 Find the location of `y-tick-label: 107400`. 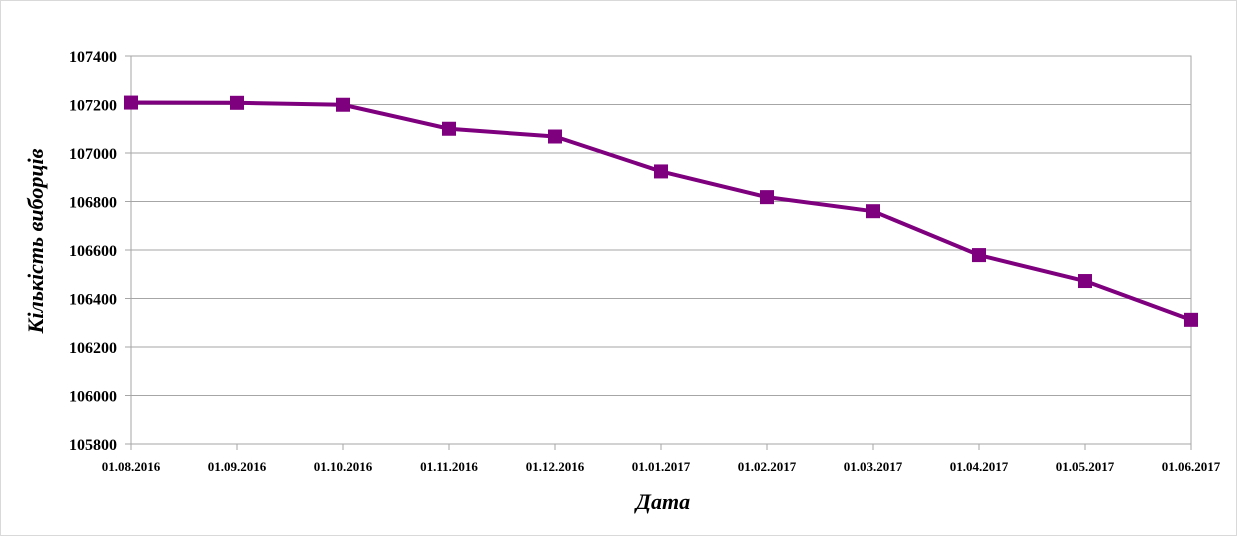

y-tick-label: 107400 is located at coordinates (93, 57).